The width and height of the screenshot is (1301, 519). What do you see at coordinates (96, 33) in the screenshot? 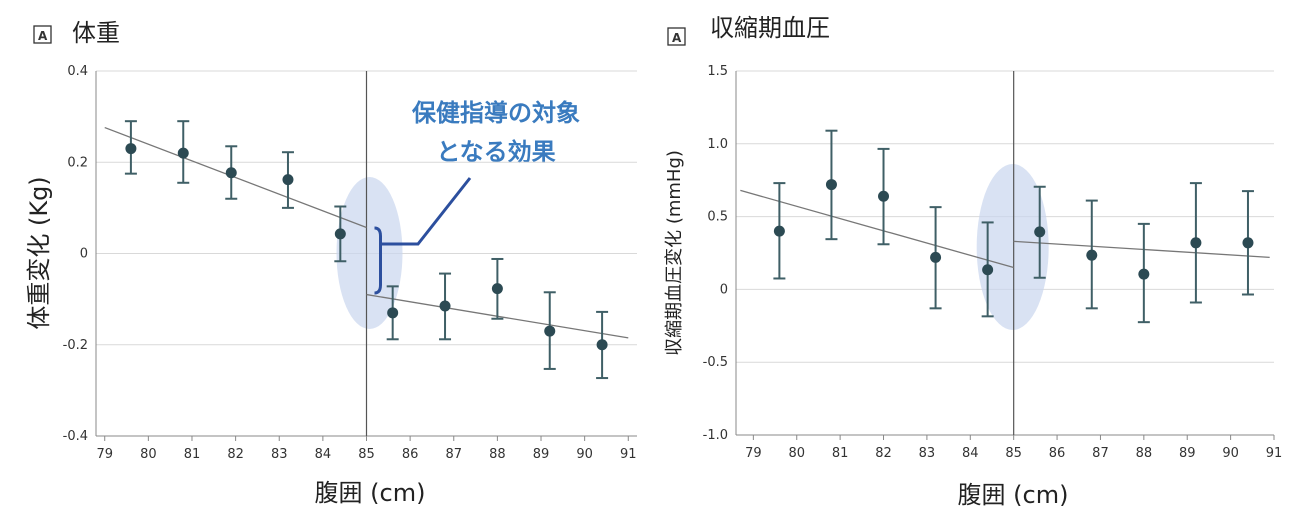
I see `chart-title: 体重` at bounding box center [96, 33].